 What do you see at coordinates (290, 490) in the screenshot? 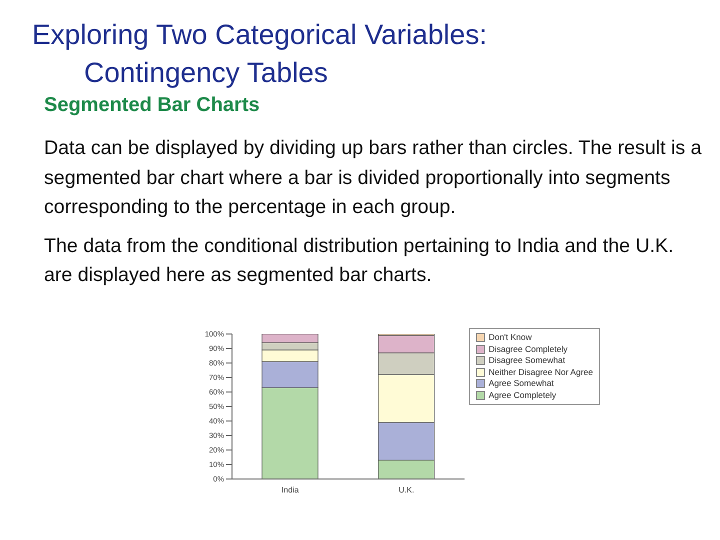
I see `x-tick-label: India` at bounding box center [290, 490].